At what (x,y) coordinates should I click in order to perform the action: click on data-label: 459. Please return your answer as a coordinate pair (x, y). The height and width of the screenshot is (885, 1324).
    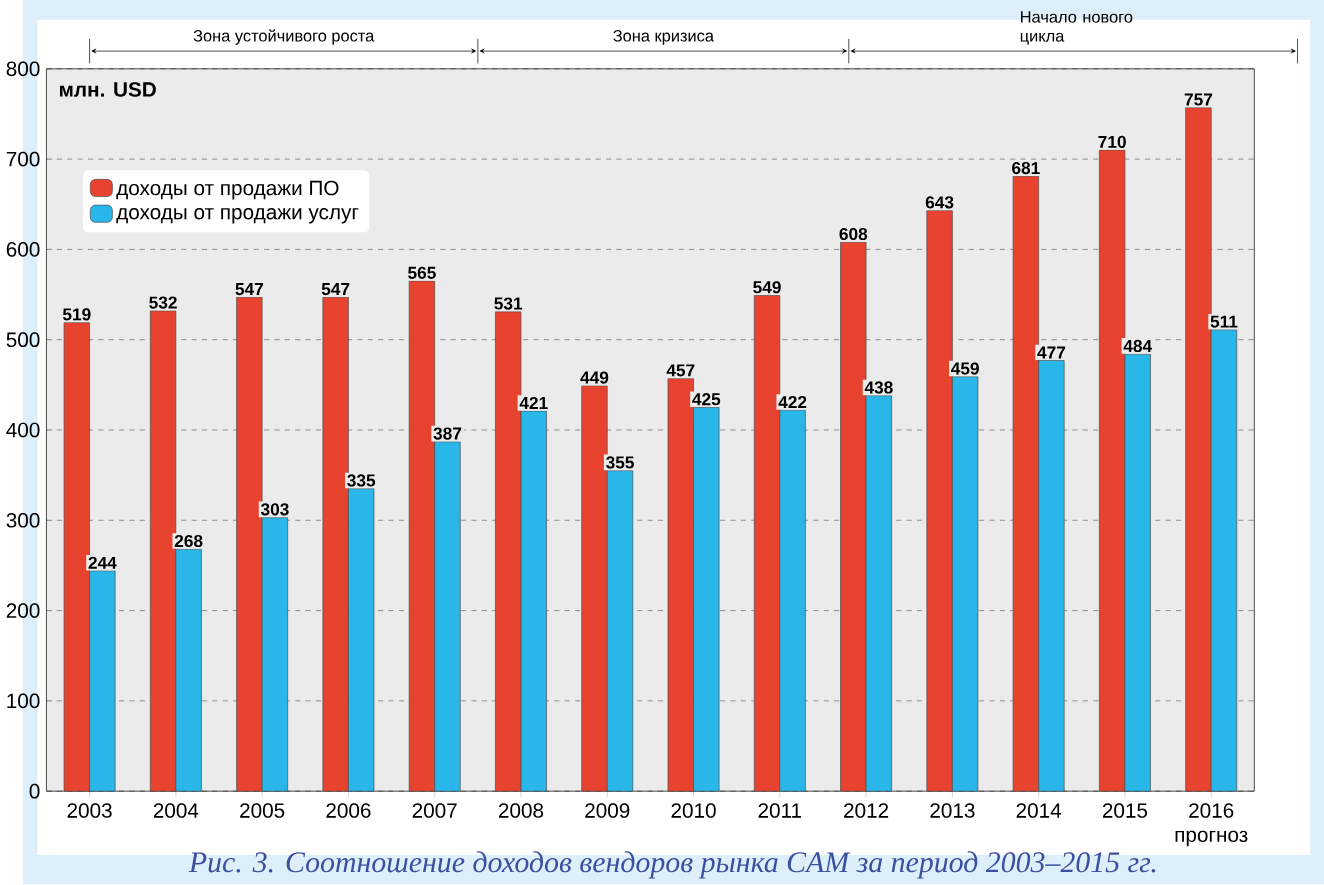
    Looking at the image, I should click on (965, 368).